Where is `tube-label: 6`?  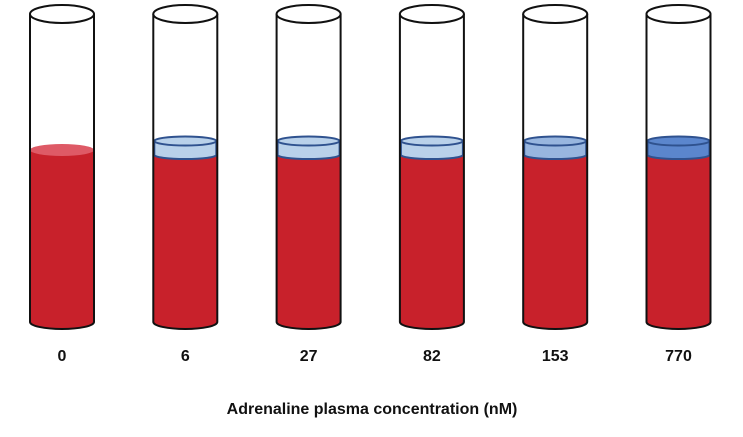 tube-label: 6 is located at coordinates (185, 356).